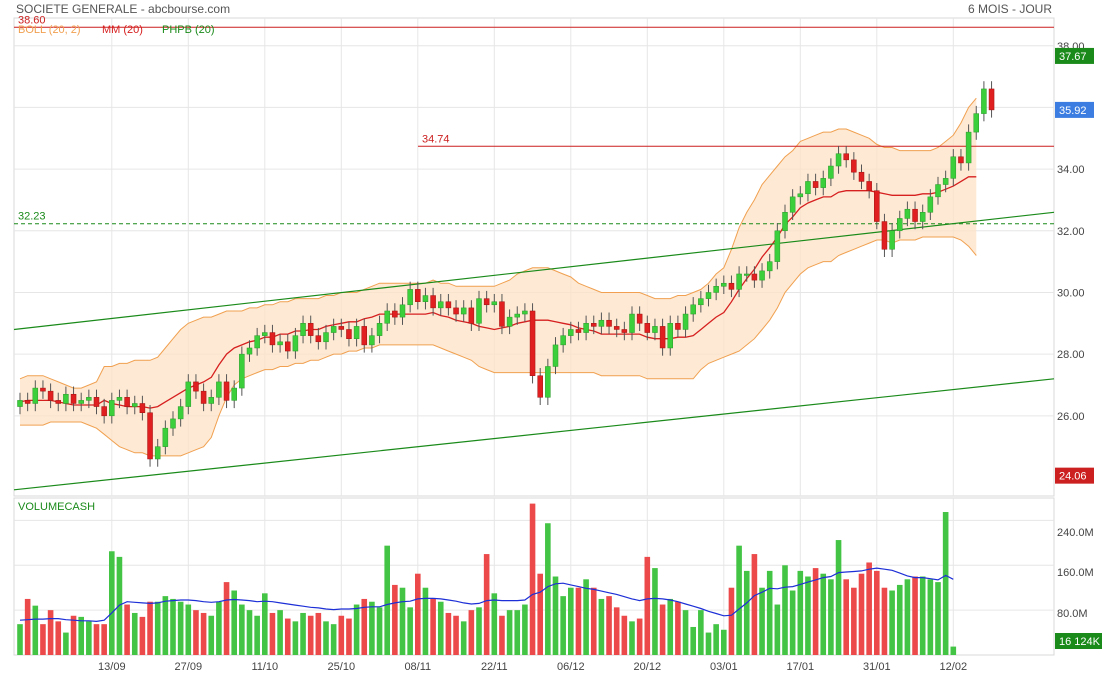 The height and width of the screenshot is (677, 1102). I want to click on volume-tag-bg, so click(1078, 641).